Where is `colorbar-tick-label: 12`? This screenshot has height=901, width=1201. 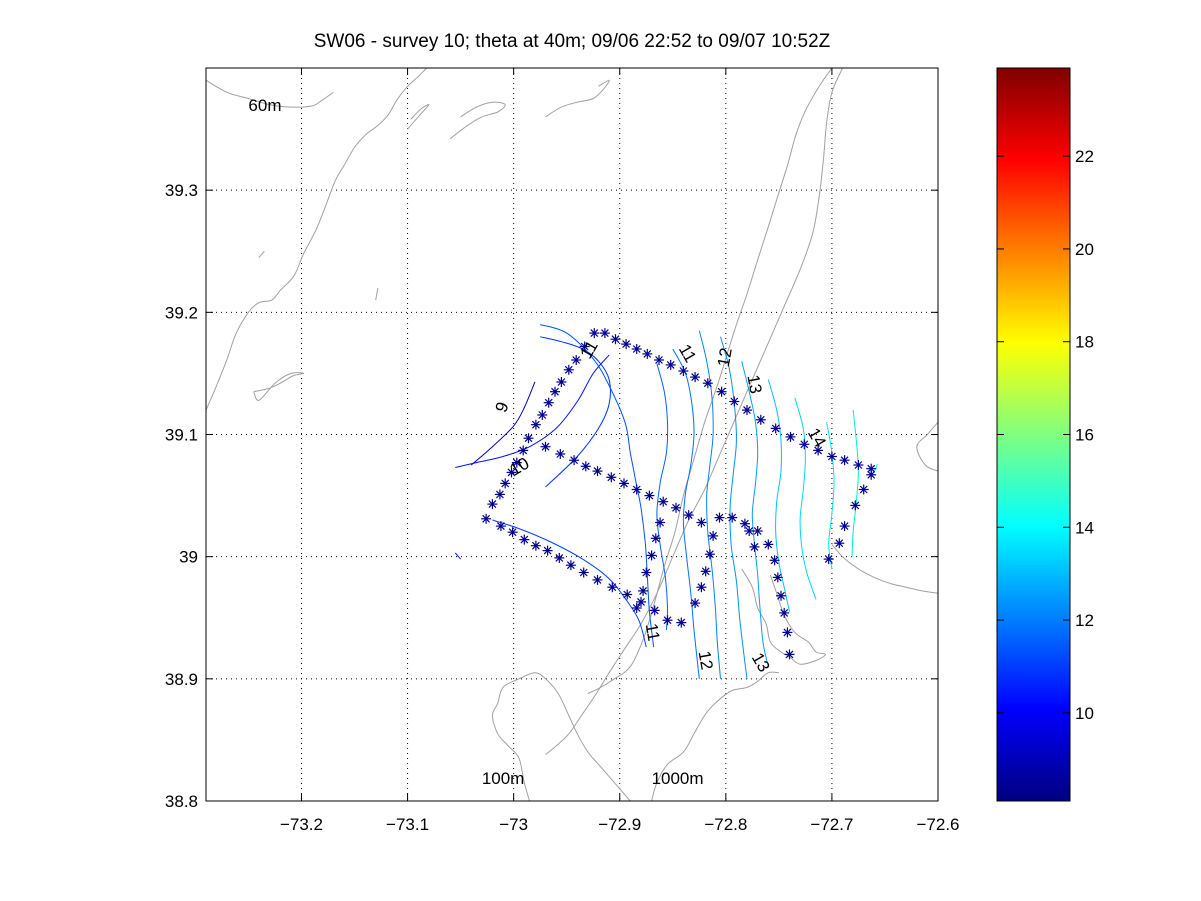
colorbar-tick-label: 12 is located at coordinates (1084, 620).